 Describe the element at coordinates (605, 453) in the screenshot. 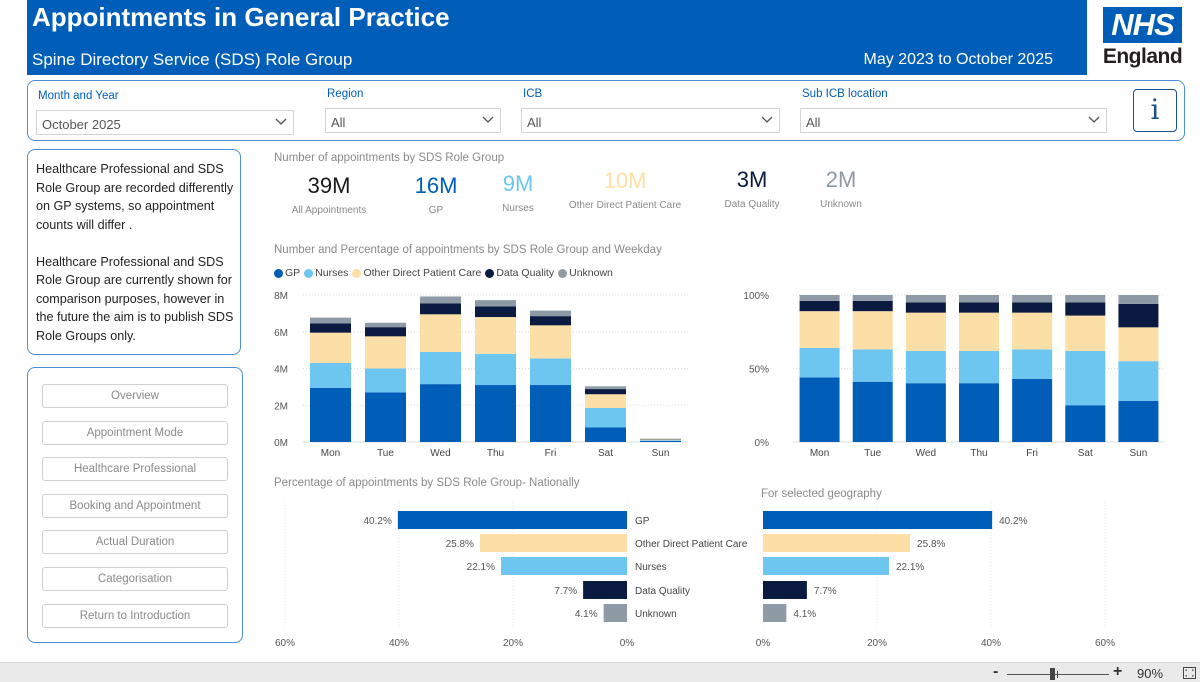

I see `x-tick-label: Sat` at that location.